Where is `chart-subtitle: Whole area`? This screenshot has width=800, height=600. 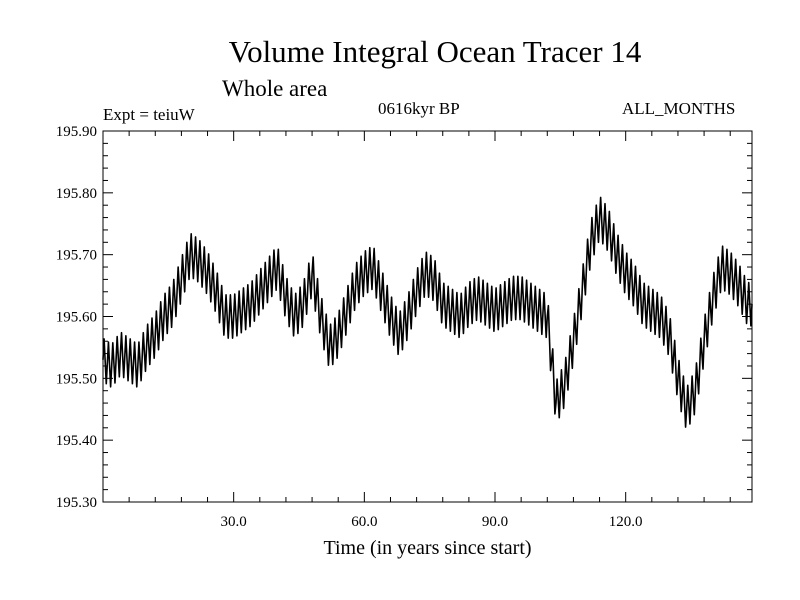 chart-subtitle: Whole area is located at coordinates (275, 88).